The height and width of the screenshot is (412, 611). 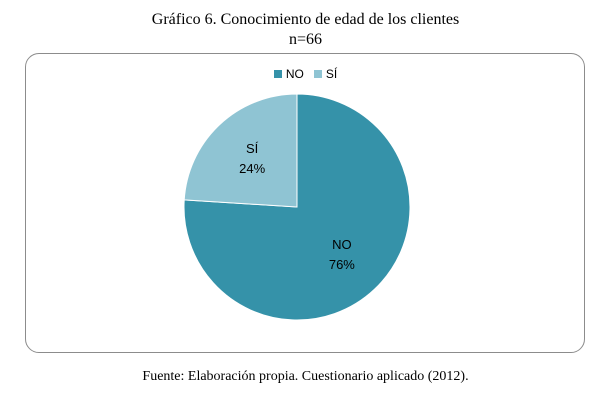 I want to click on legend-item-si: SÍ, so click(x=325, y=74).